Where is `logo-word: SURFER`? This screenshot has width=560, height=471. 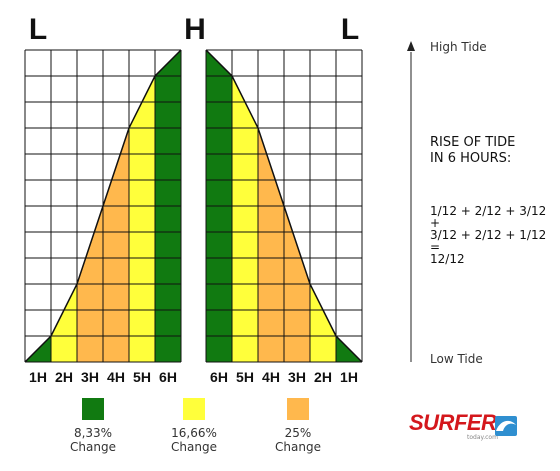 logo-word: SURFER is located at coordinates (453, 422).